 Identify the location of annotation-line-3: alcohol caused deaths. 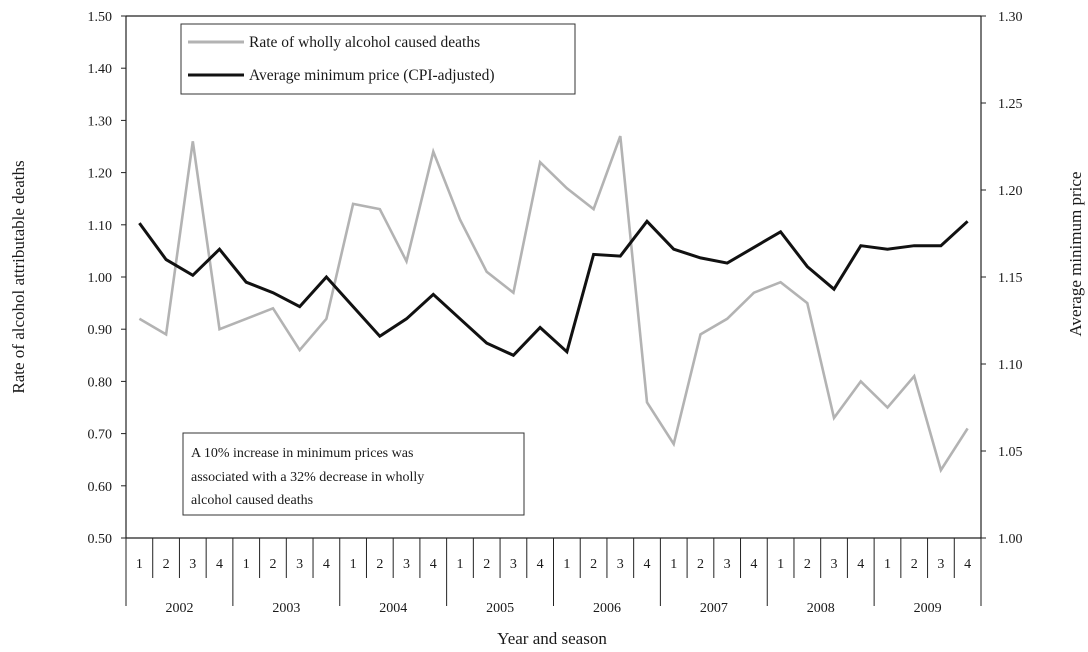
(252, 500).